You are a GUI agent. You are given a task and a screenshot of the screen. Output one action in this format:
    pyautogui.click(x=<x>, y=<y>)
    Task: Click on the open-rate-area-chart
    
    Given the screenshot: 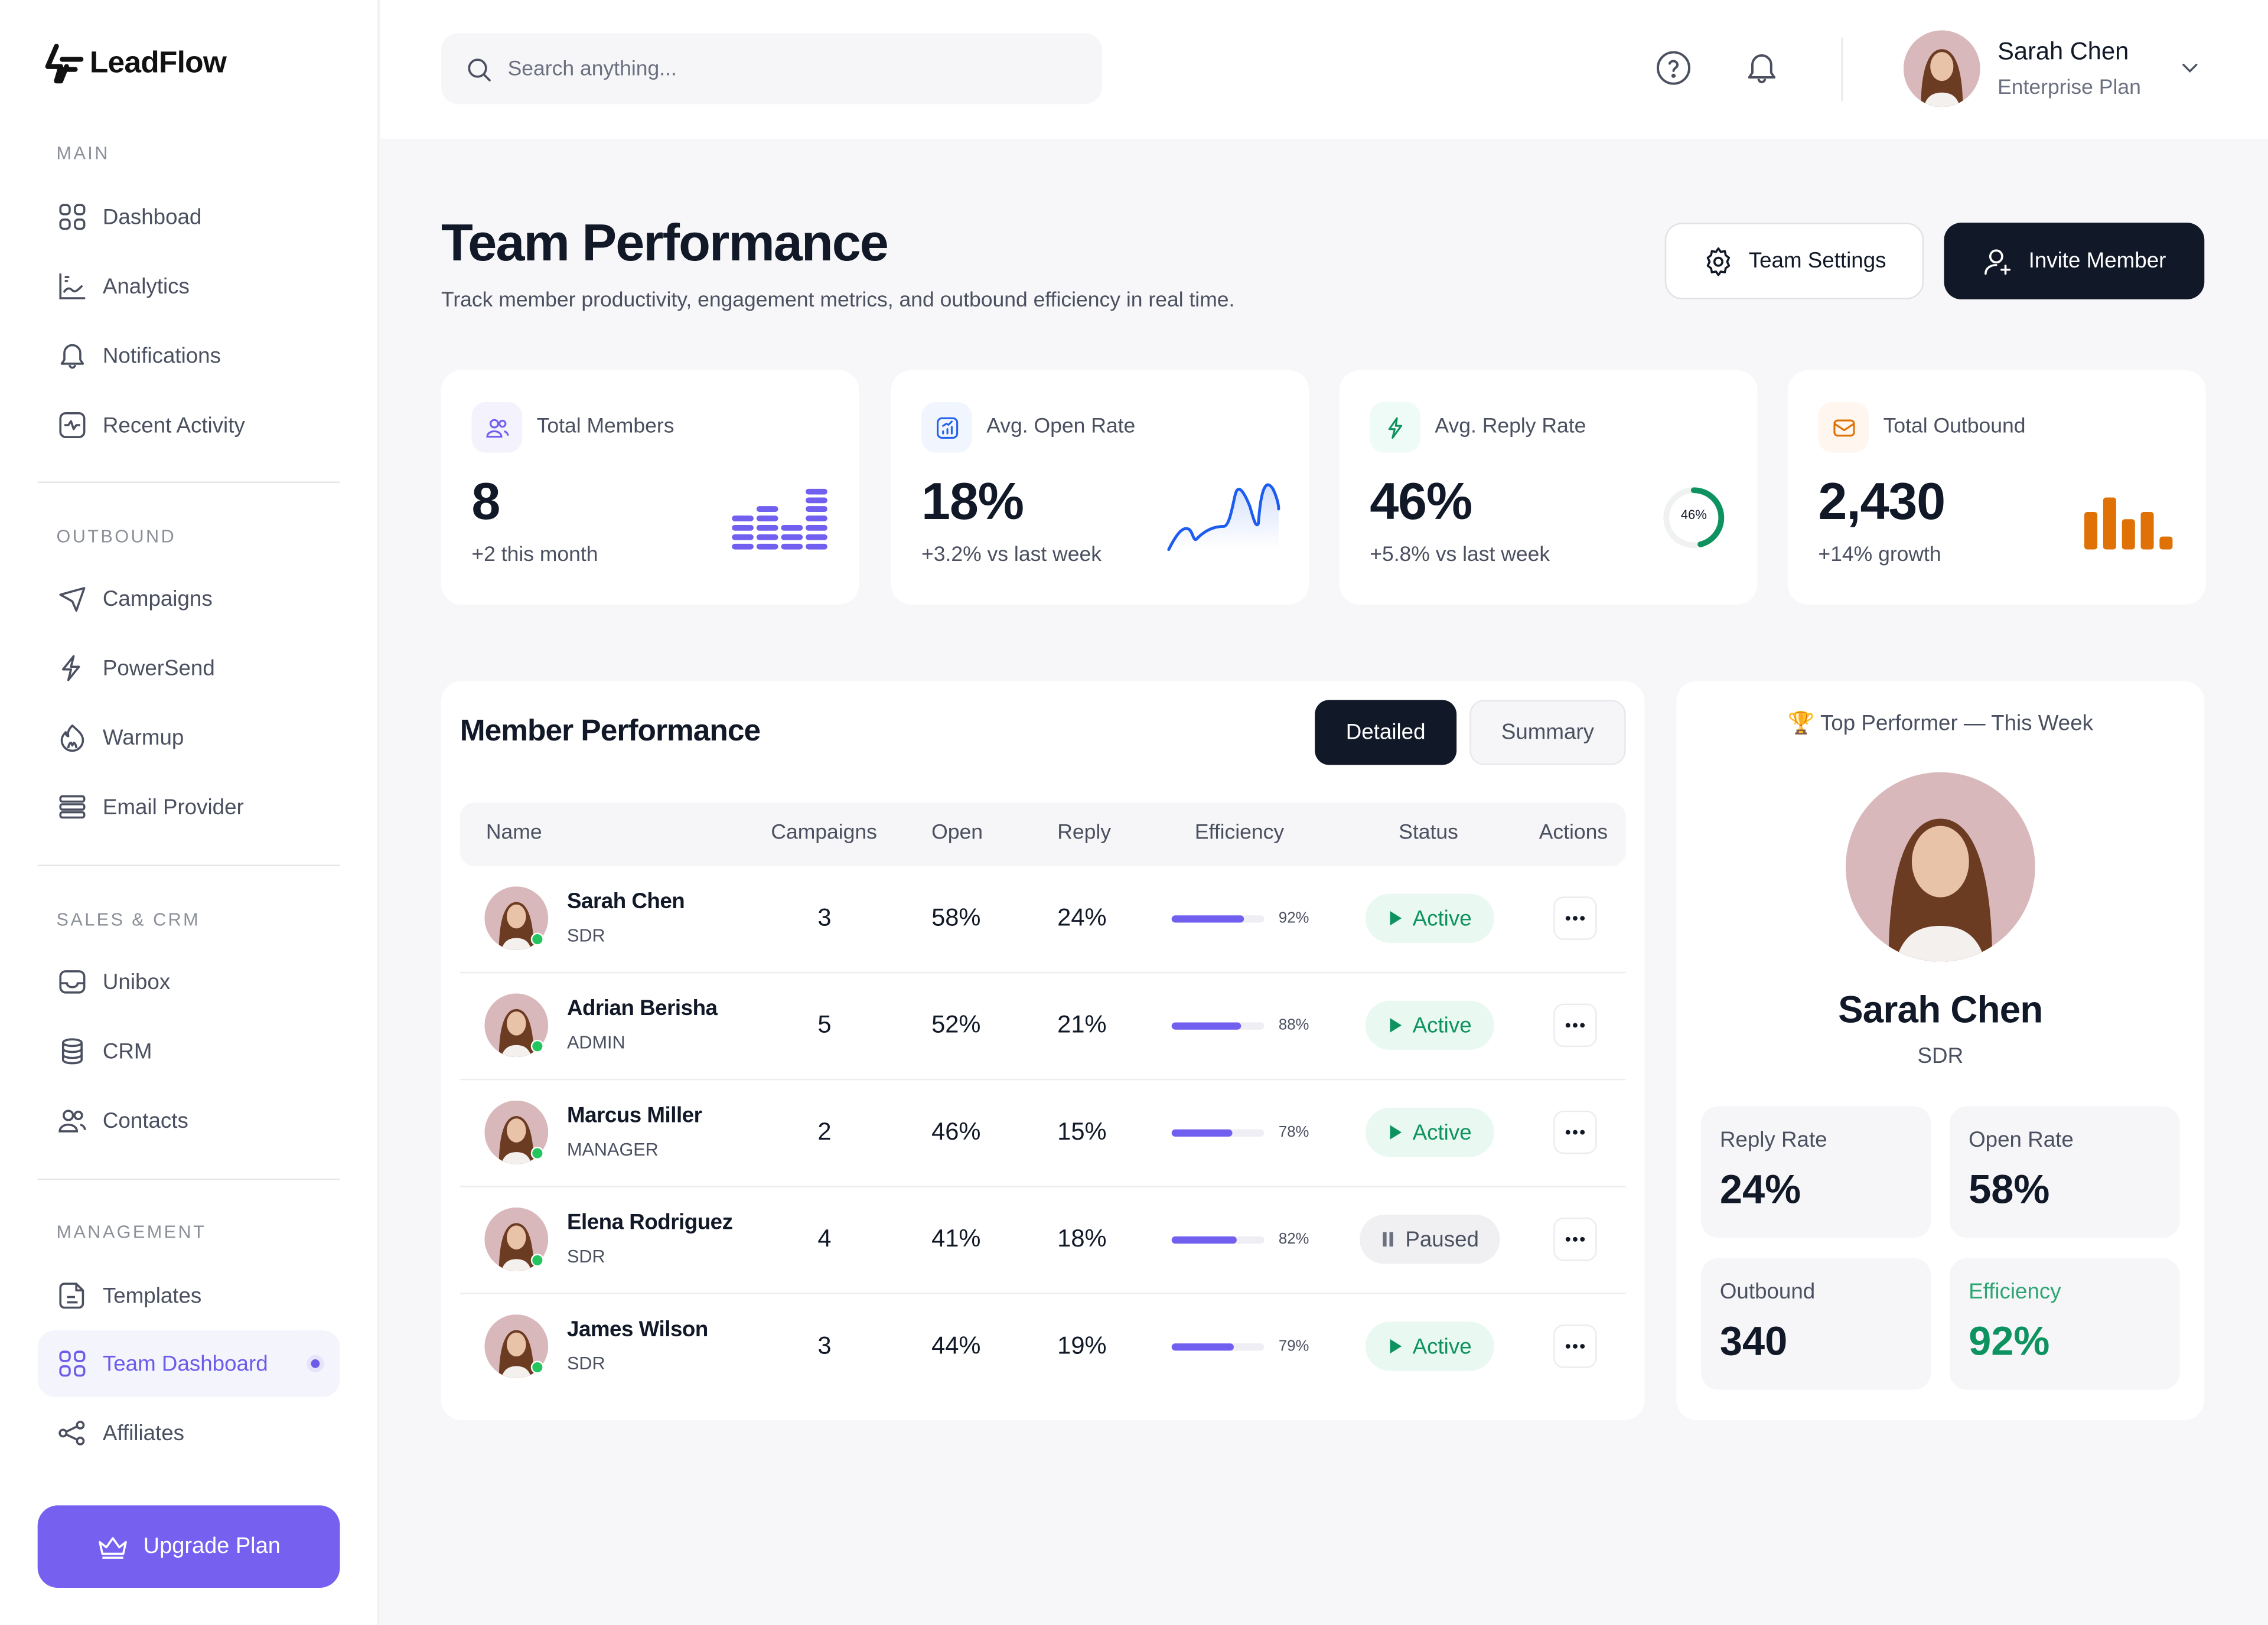 What is the action you would take?
    pyautogui.click(x=1223, y=517)
    